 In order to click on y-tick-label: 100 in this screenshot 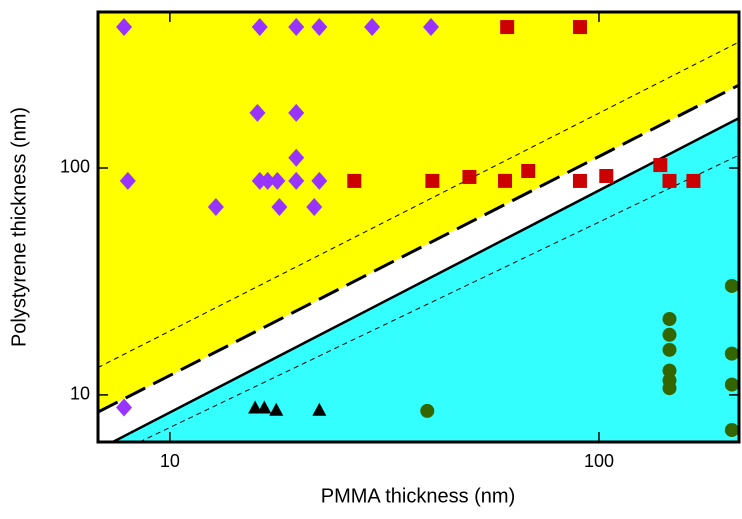, I will do `click(75, 167)`.